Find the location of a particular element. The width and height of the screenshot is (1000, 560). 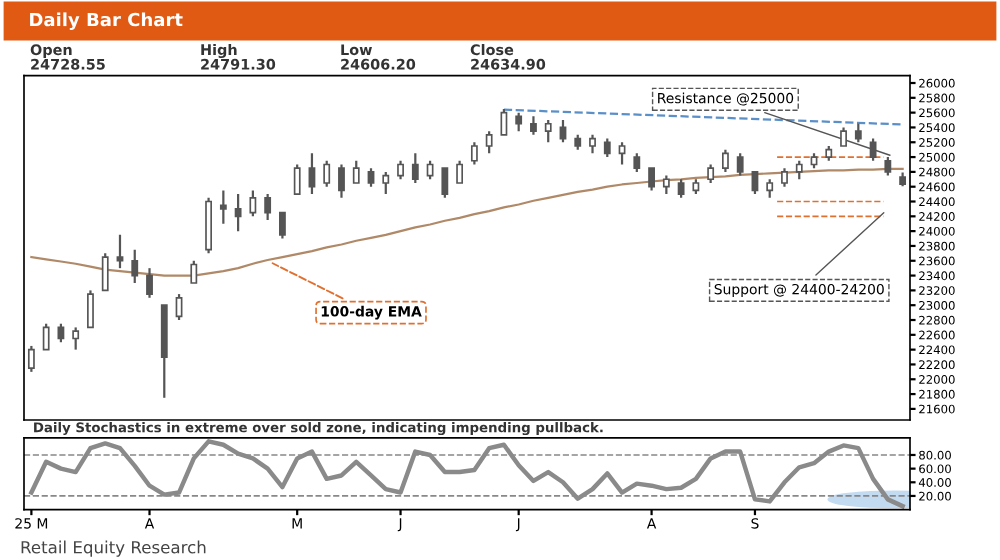

text: Retail Equity Research is located at coordinates (113, 548).